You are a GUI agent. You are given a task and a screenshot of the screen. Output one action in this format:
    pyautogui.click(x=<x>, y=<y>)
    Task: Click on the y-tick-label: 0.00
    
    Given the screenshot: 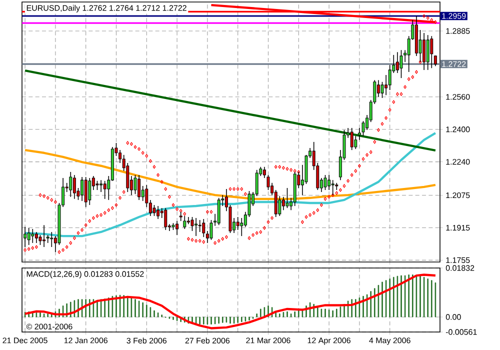 What is the action you would take?
    pyautogui.click(x=453, y=317)
    